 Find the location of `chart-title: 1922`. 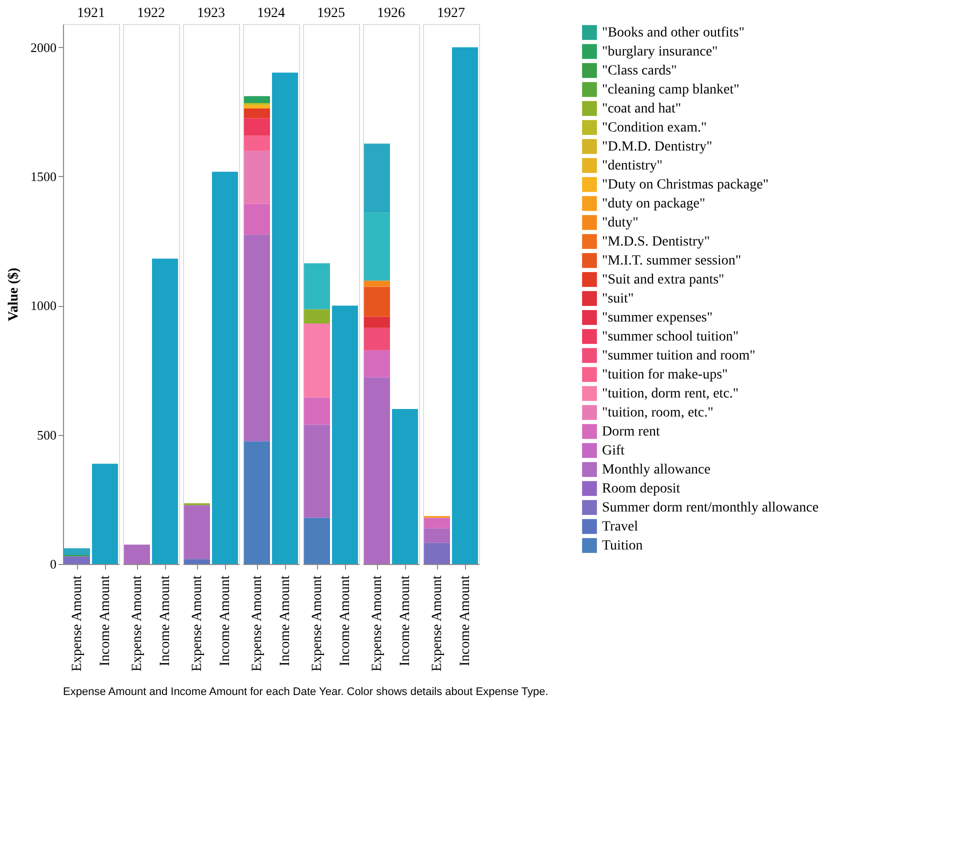

chart-title: 1922 is located at coordinates (151, 13).